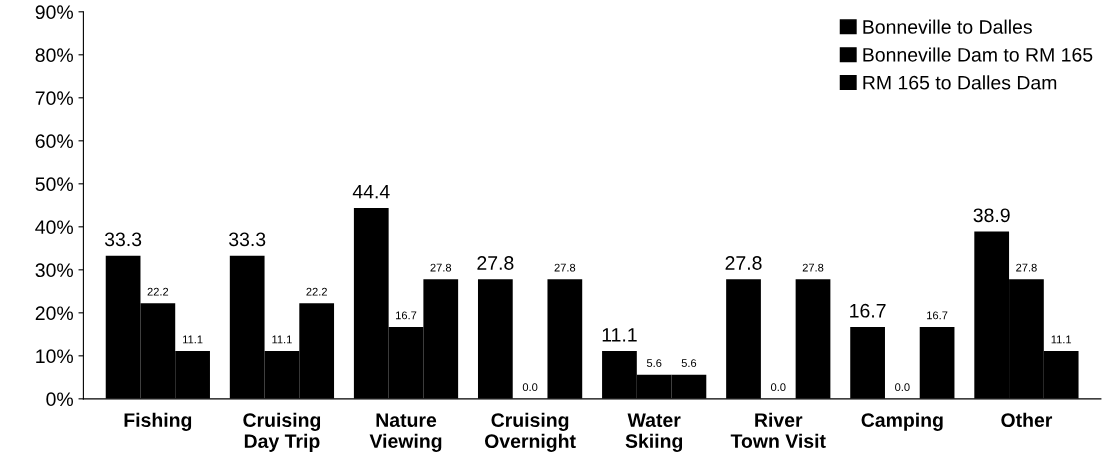 Image resolution: width=1112 pixels, height=472 pixels. Describe the element at coordinates (778, 430) in the screenshot. I see `x-tick-label: River Town Visit` at that location.